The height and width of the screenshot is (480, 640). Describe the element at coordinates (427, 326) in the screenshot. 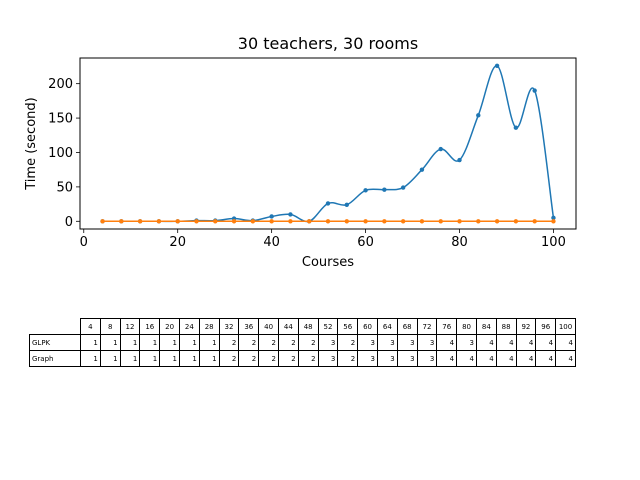

I see `table-column-header: 72` at that location.